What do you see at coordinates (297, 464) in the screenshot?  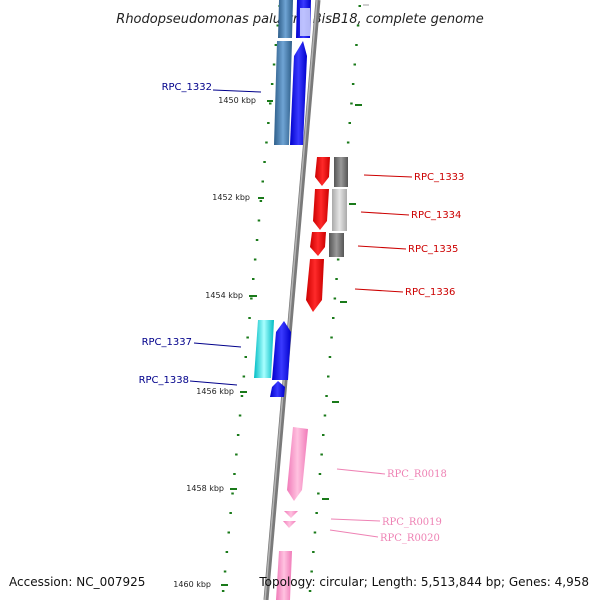 I see `rna-rpc-r0018` at bounding box center [297, 464].